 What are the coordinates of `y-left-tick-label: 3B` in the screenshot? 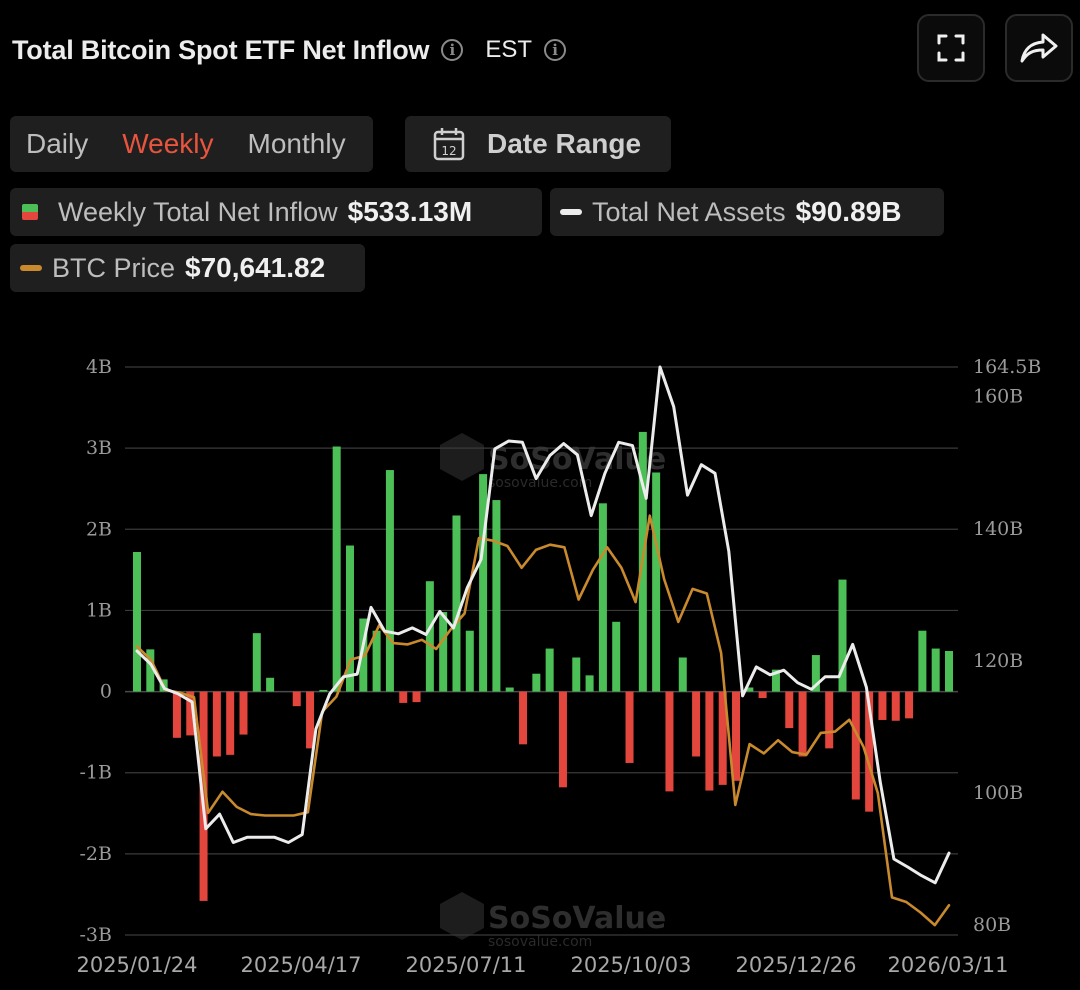 It's located at (99, 448).